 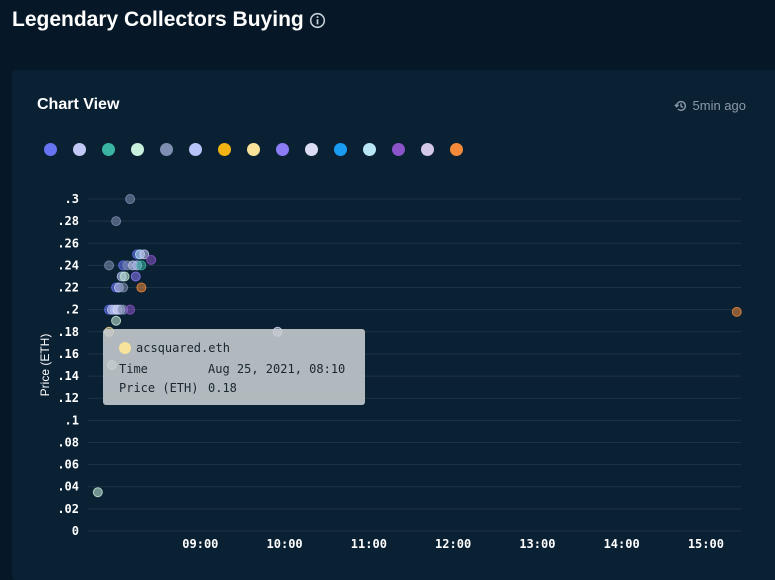 I want to click on y-tick-label: .24, so click(x=68, y=265).